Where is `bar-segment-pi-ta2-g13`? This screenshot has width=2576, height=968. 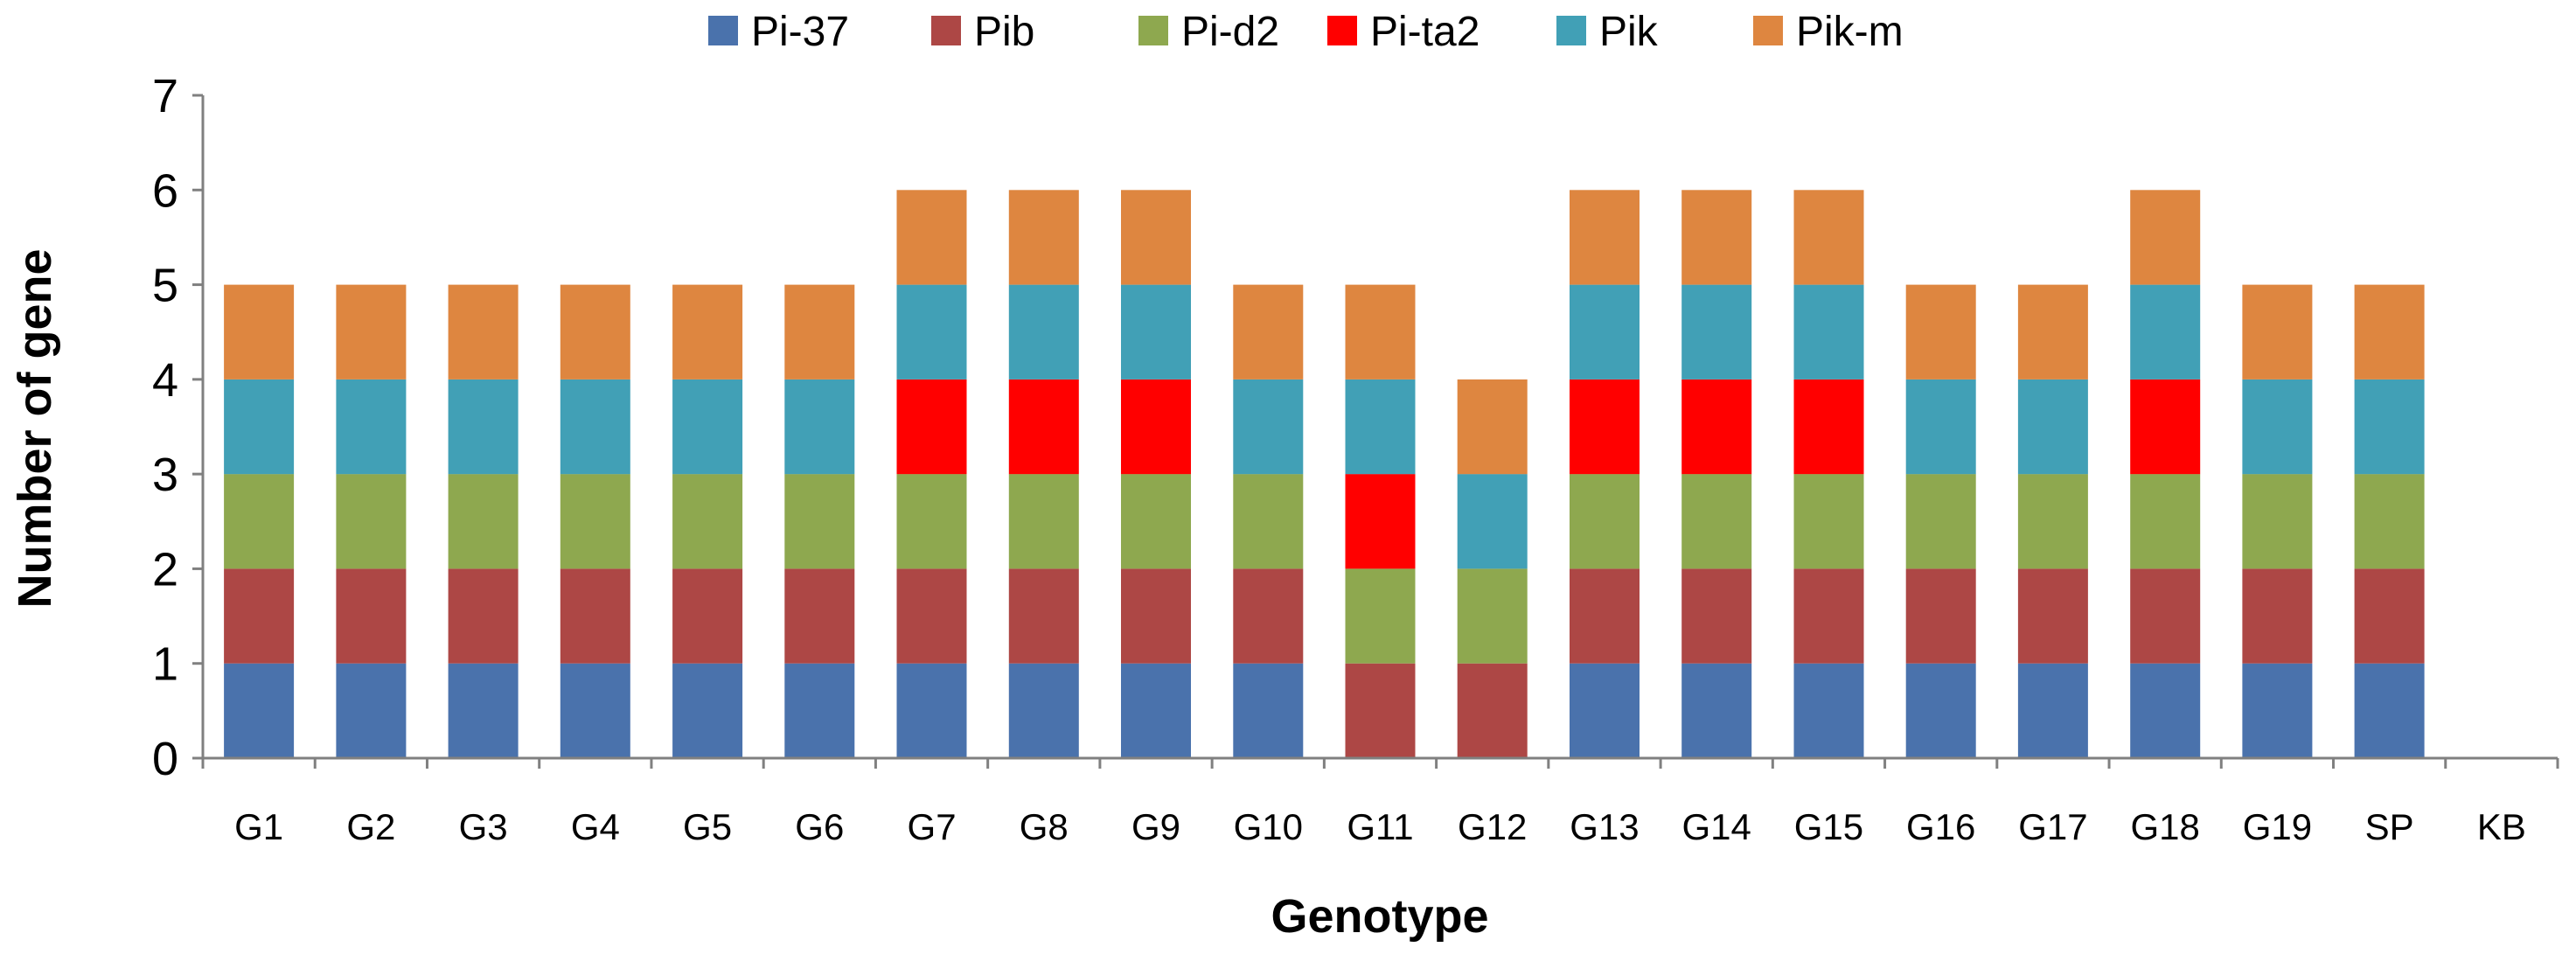 bar-segment-pi-ta2-g13 is located at coordinates (1605, 427).